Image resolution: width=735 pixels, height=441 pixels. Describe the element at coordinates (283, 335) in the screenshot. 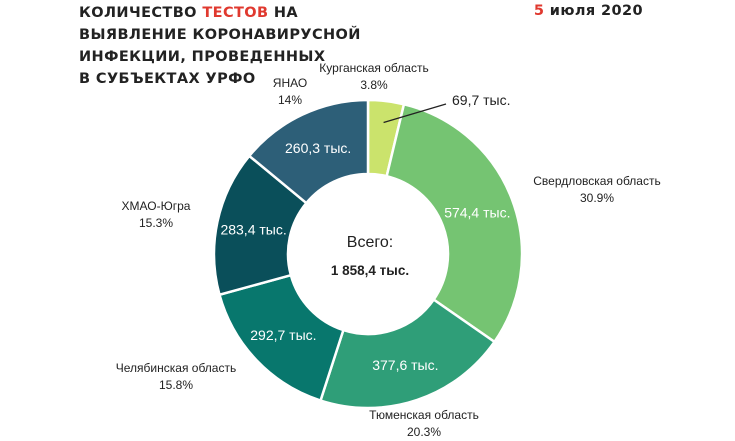

I see `value-label-chelyabinsk: 292,7 тыс.` at that location.